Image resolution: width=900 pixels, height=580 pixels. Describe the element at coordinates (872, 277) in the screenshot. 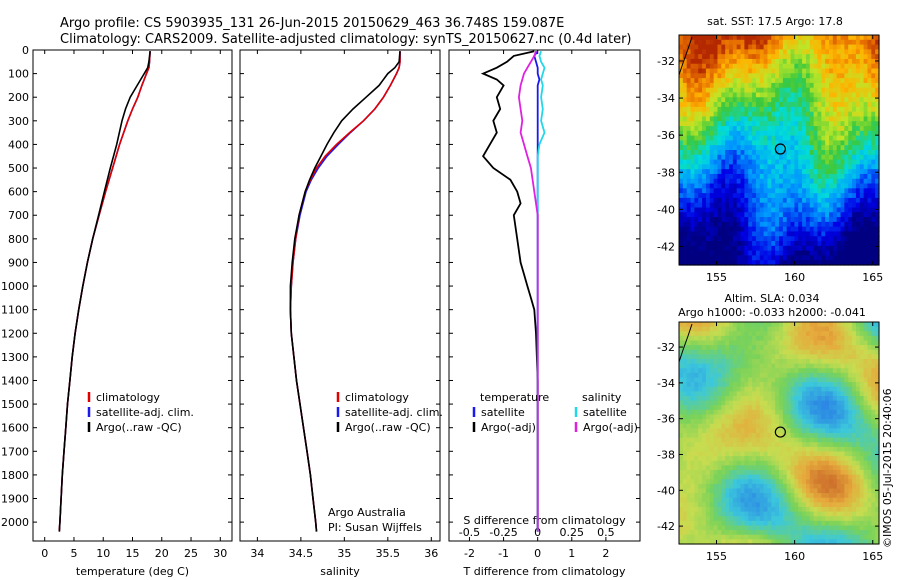

I see `sst-map-xtick-label: 165` at that location.